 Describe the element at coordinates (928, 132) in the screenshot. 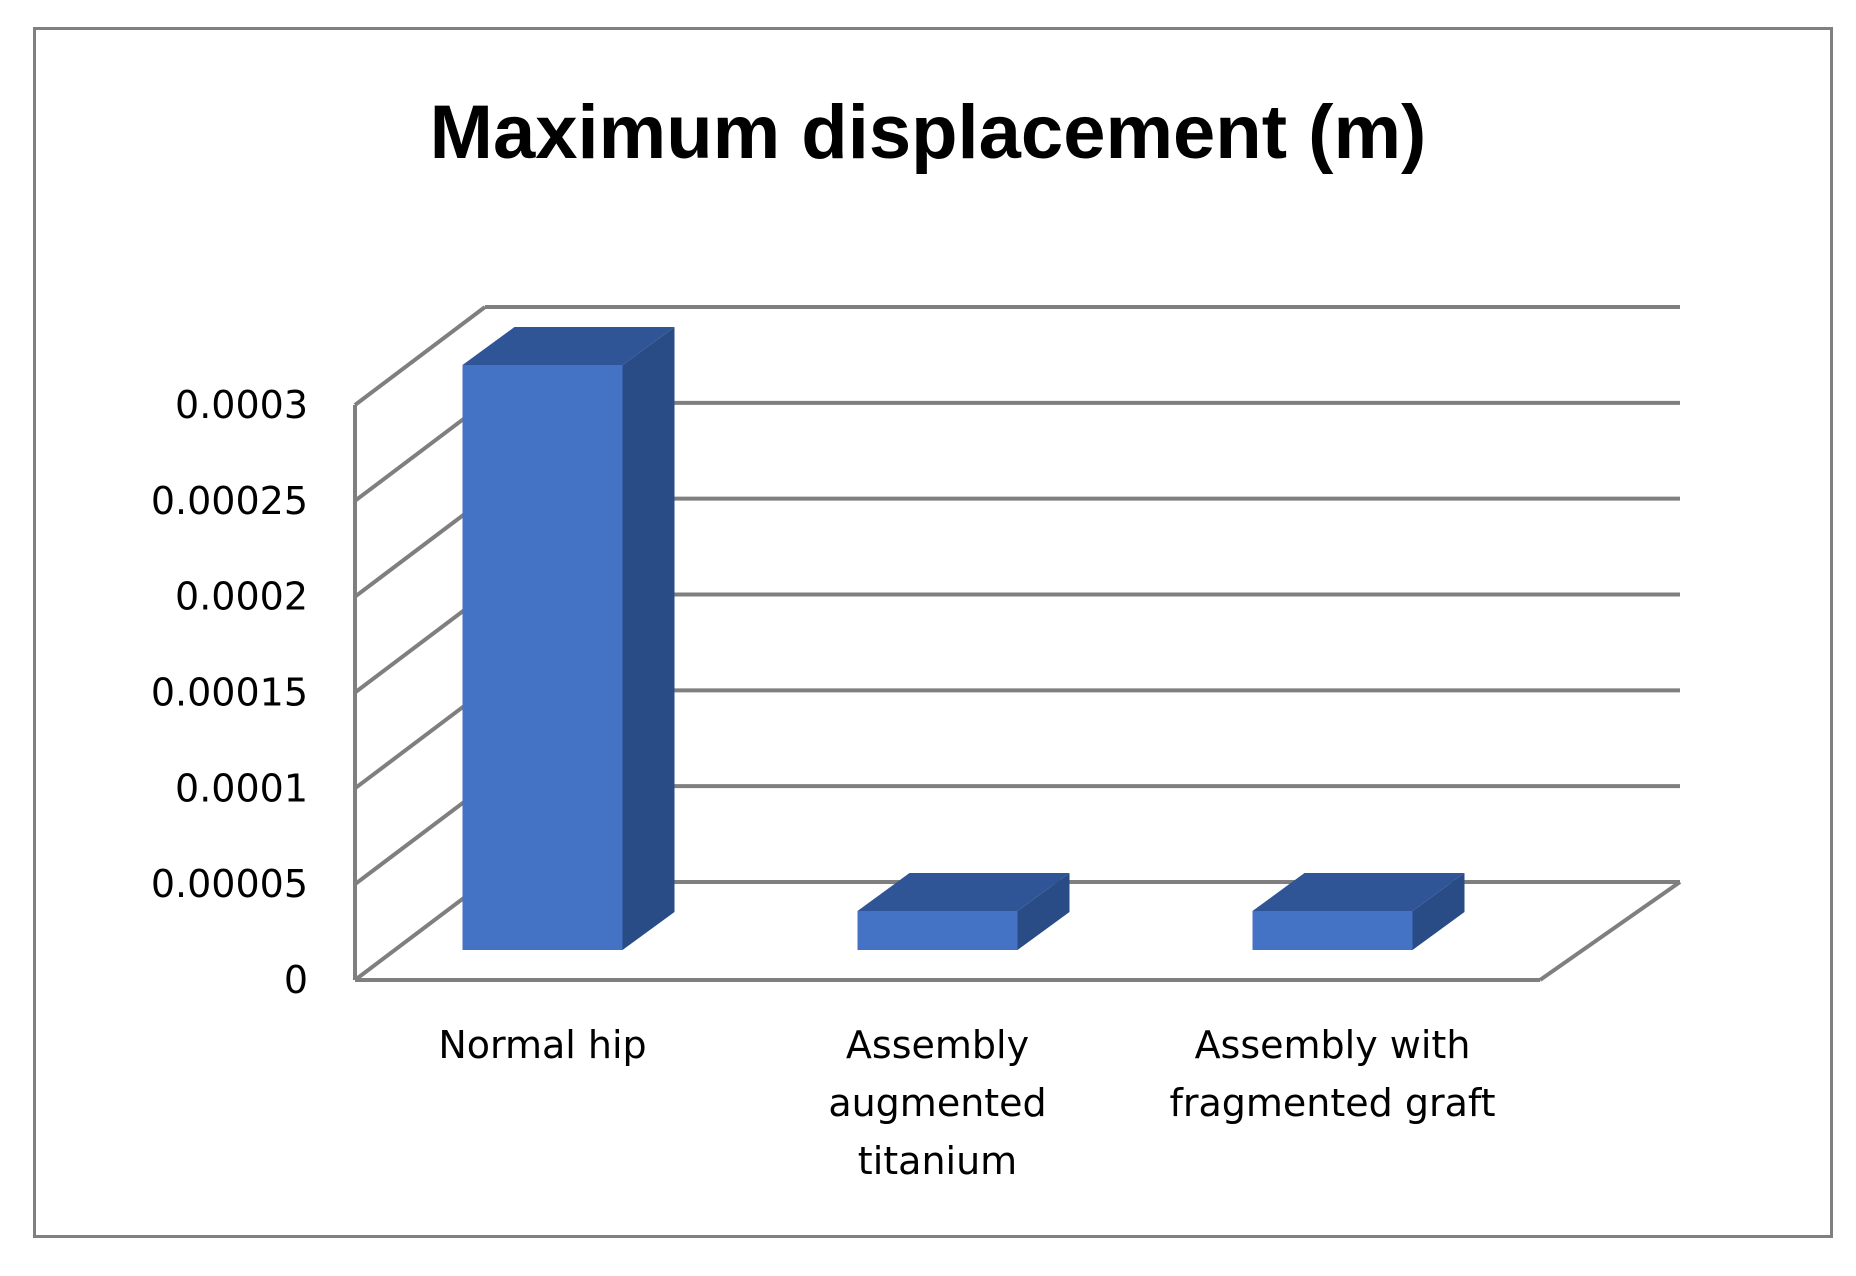

I see `chart-title: Maximum displacement (m)` at that location.